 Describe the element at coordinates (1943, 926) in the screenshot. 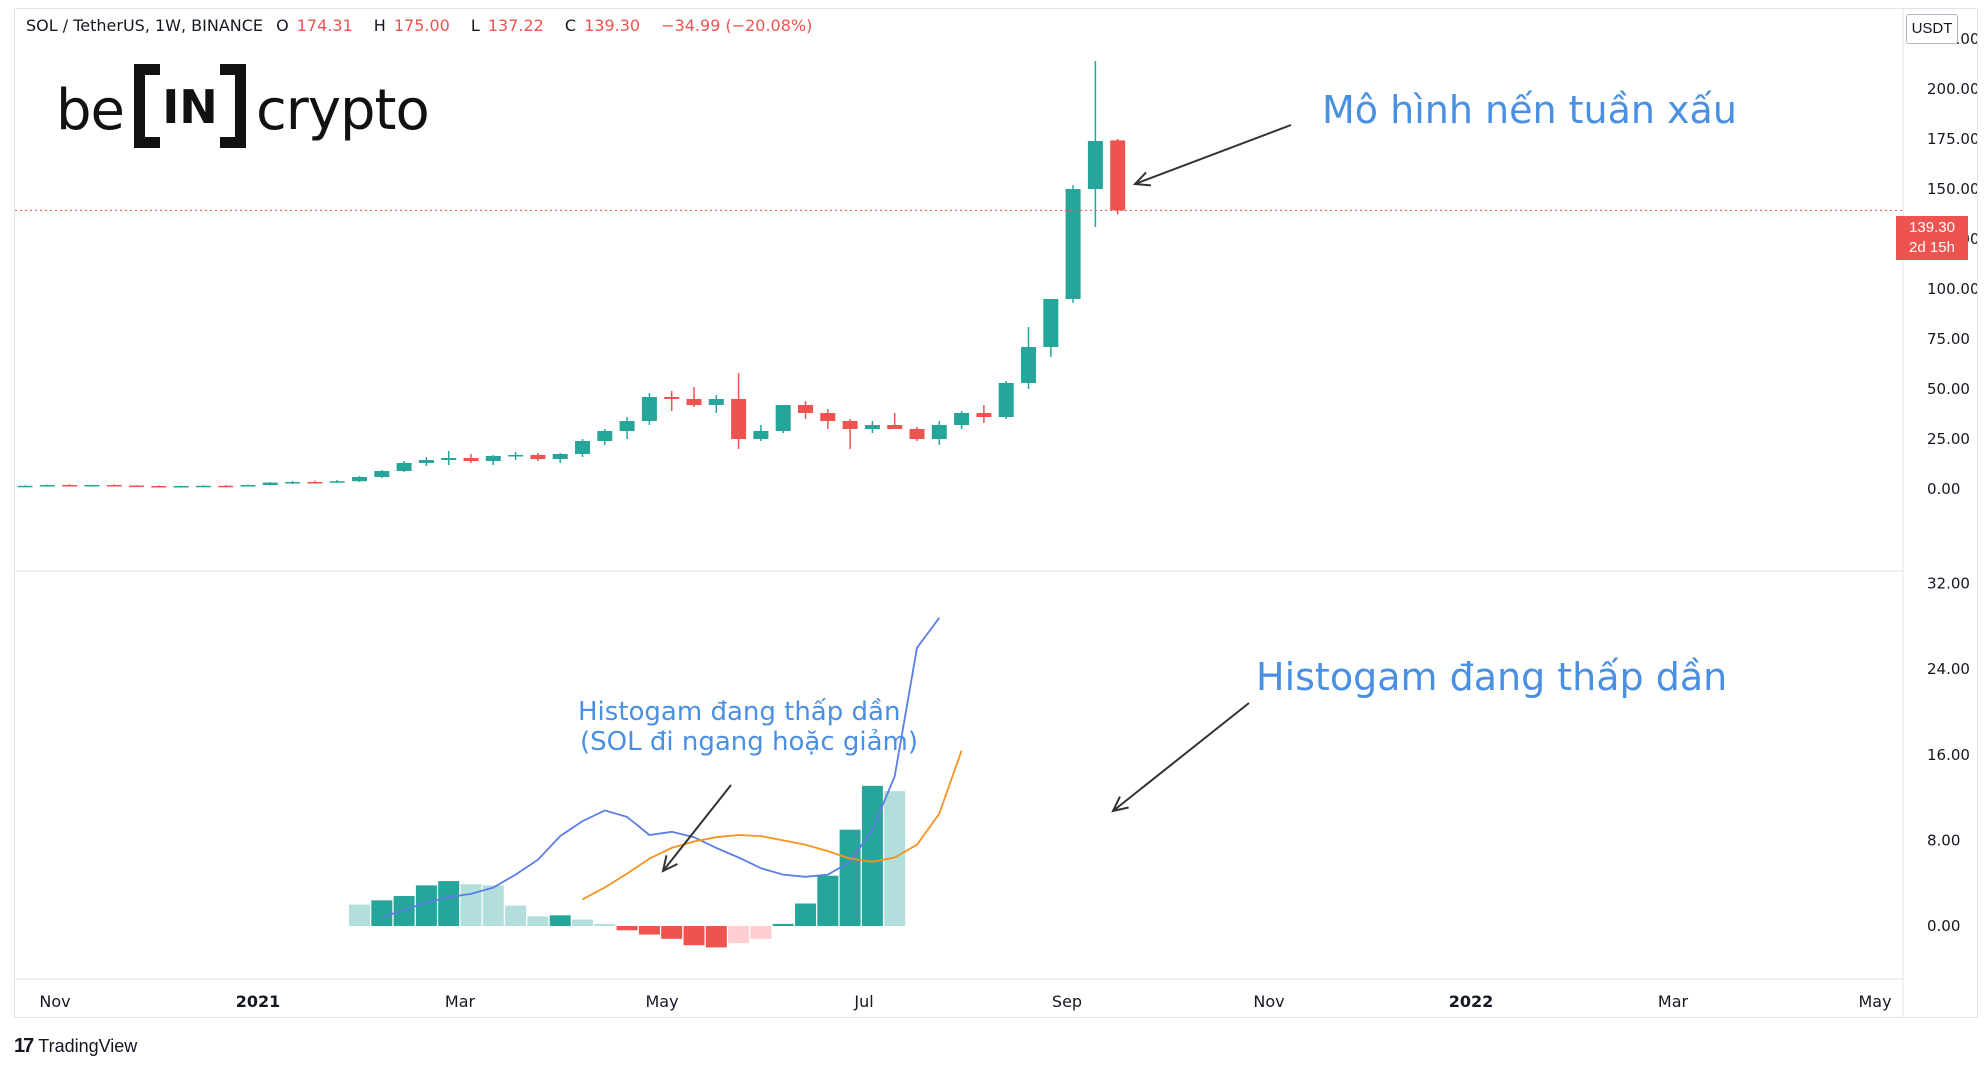

I see `indicator-tick-label: 0.00` at that location.